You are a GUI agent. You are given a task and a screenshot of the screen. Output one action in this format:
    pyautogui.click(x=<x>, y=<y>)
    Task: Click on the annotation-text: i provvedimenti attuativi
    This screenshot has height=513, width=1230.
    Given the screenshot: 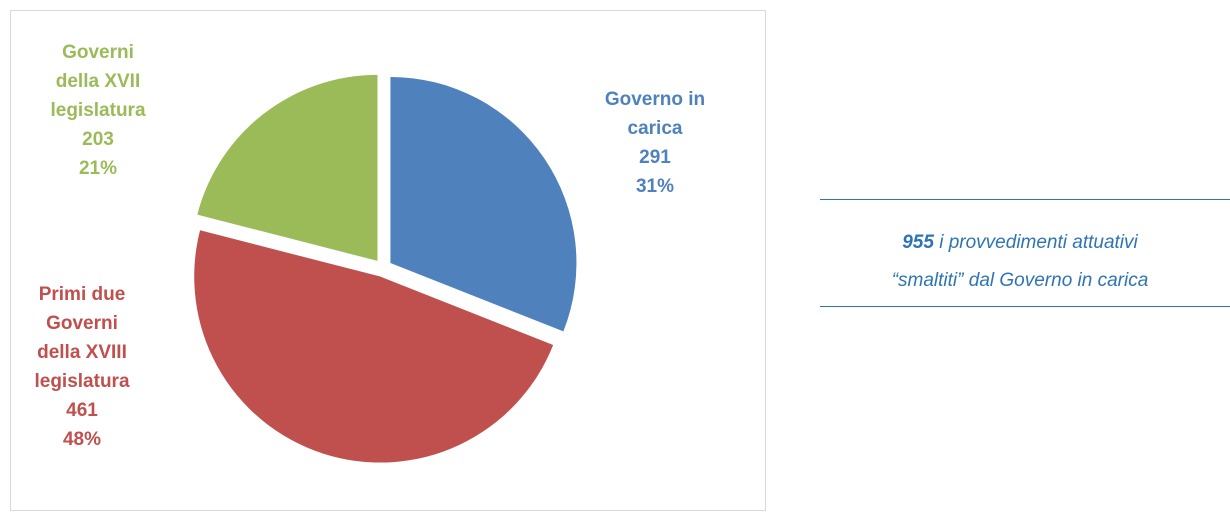 What is the action you would take?
    pyautogui.click(x=1038, y=242)
    